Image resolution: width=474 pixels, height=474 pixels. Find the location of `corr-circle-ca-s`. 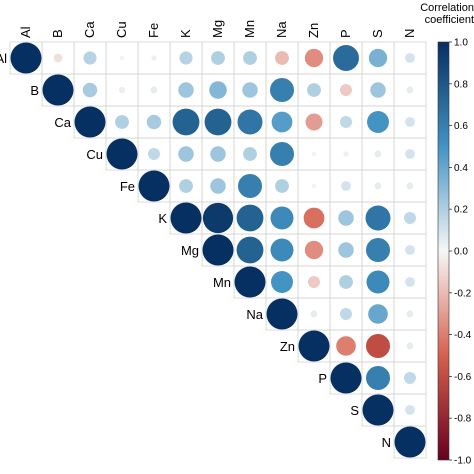

corr-circle-ca-s is located at coordinates (378, 122).